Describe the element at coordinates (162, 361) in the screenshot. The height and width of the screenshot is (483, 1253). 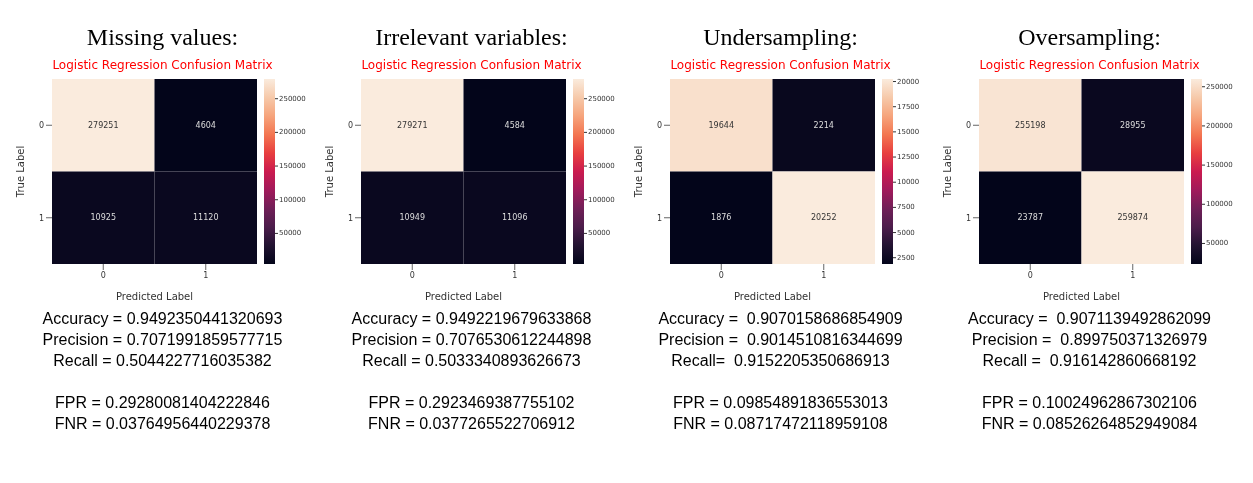
I see `text: Recall = 0.5044227716035382` at that location.